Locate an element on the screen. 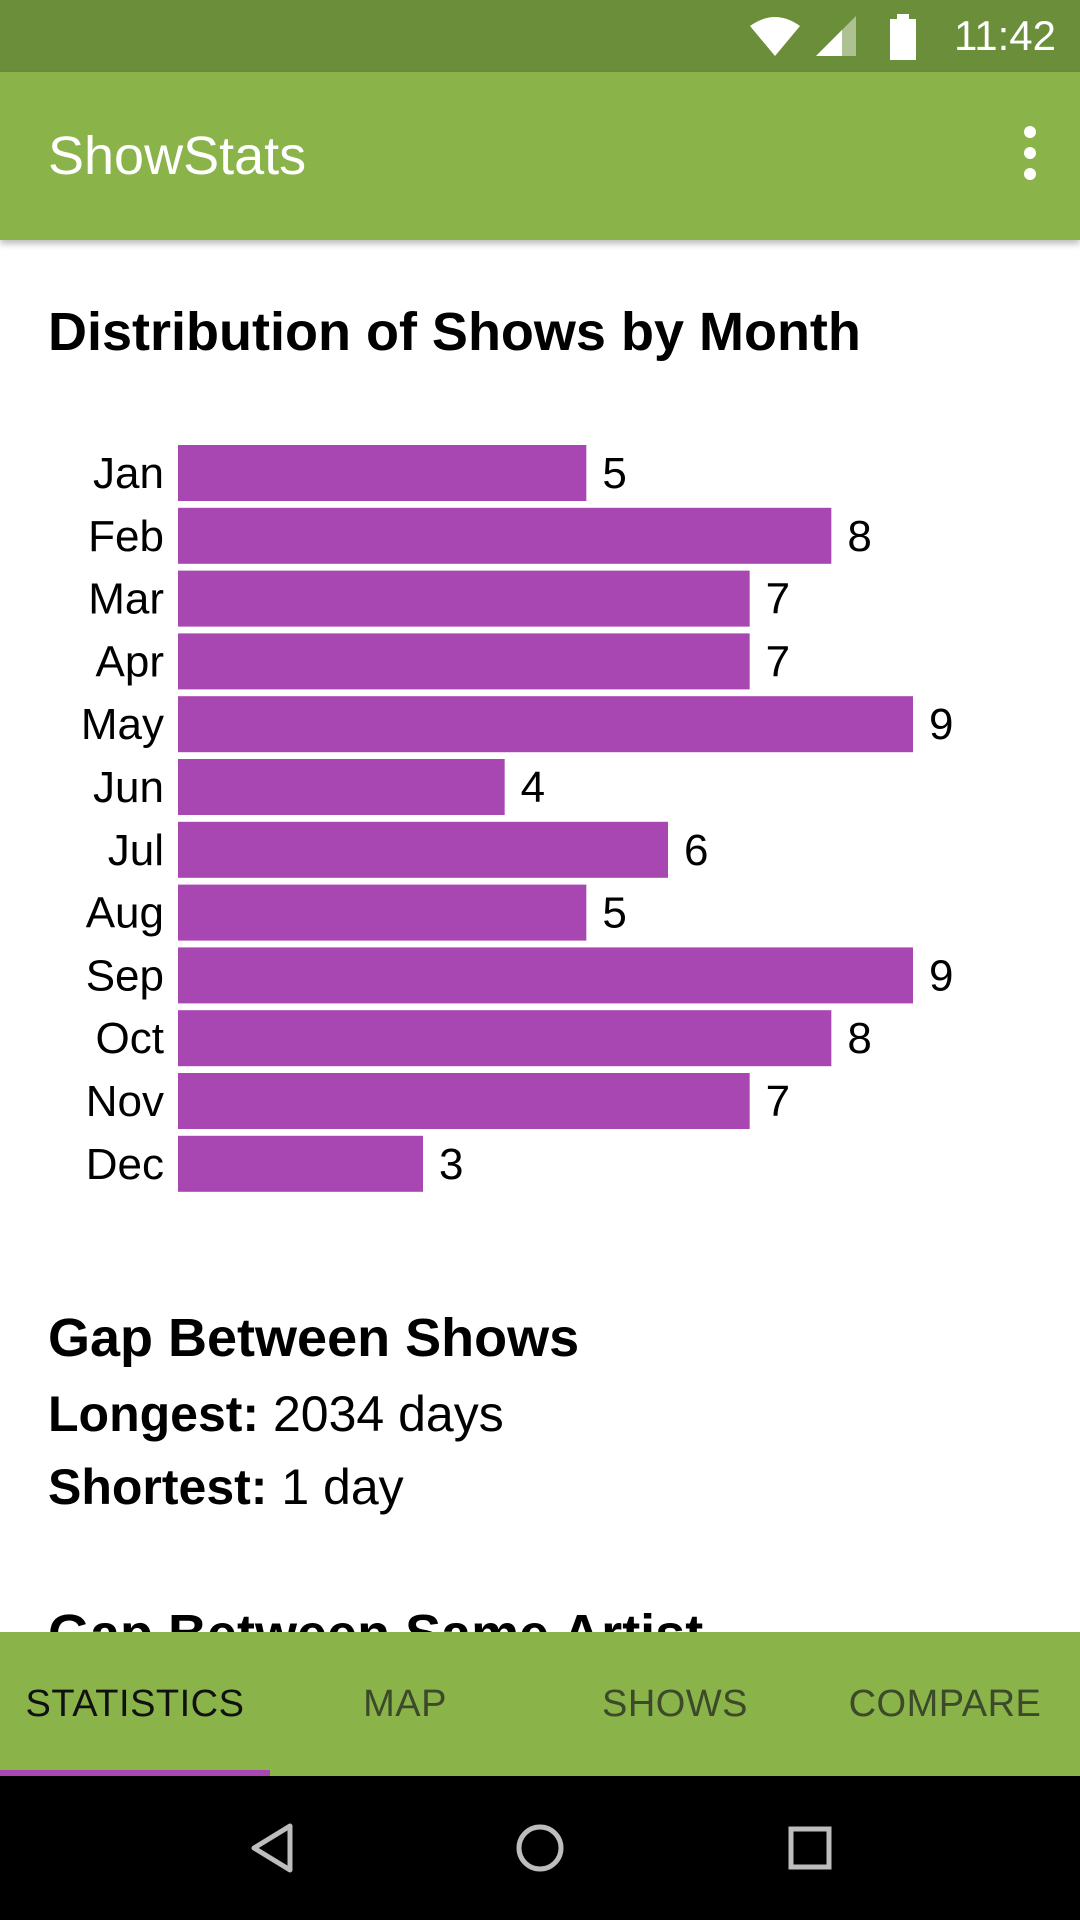 The height and width of the screenshot is (1920, 1080). bar-dec is located at coordinates (300, 1163).